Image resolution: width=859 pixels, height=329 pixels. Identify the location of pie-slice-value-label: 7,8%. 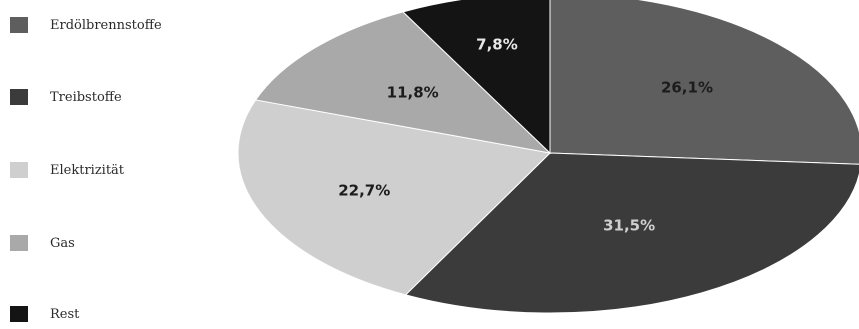
(497, 44).